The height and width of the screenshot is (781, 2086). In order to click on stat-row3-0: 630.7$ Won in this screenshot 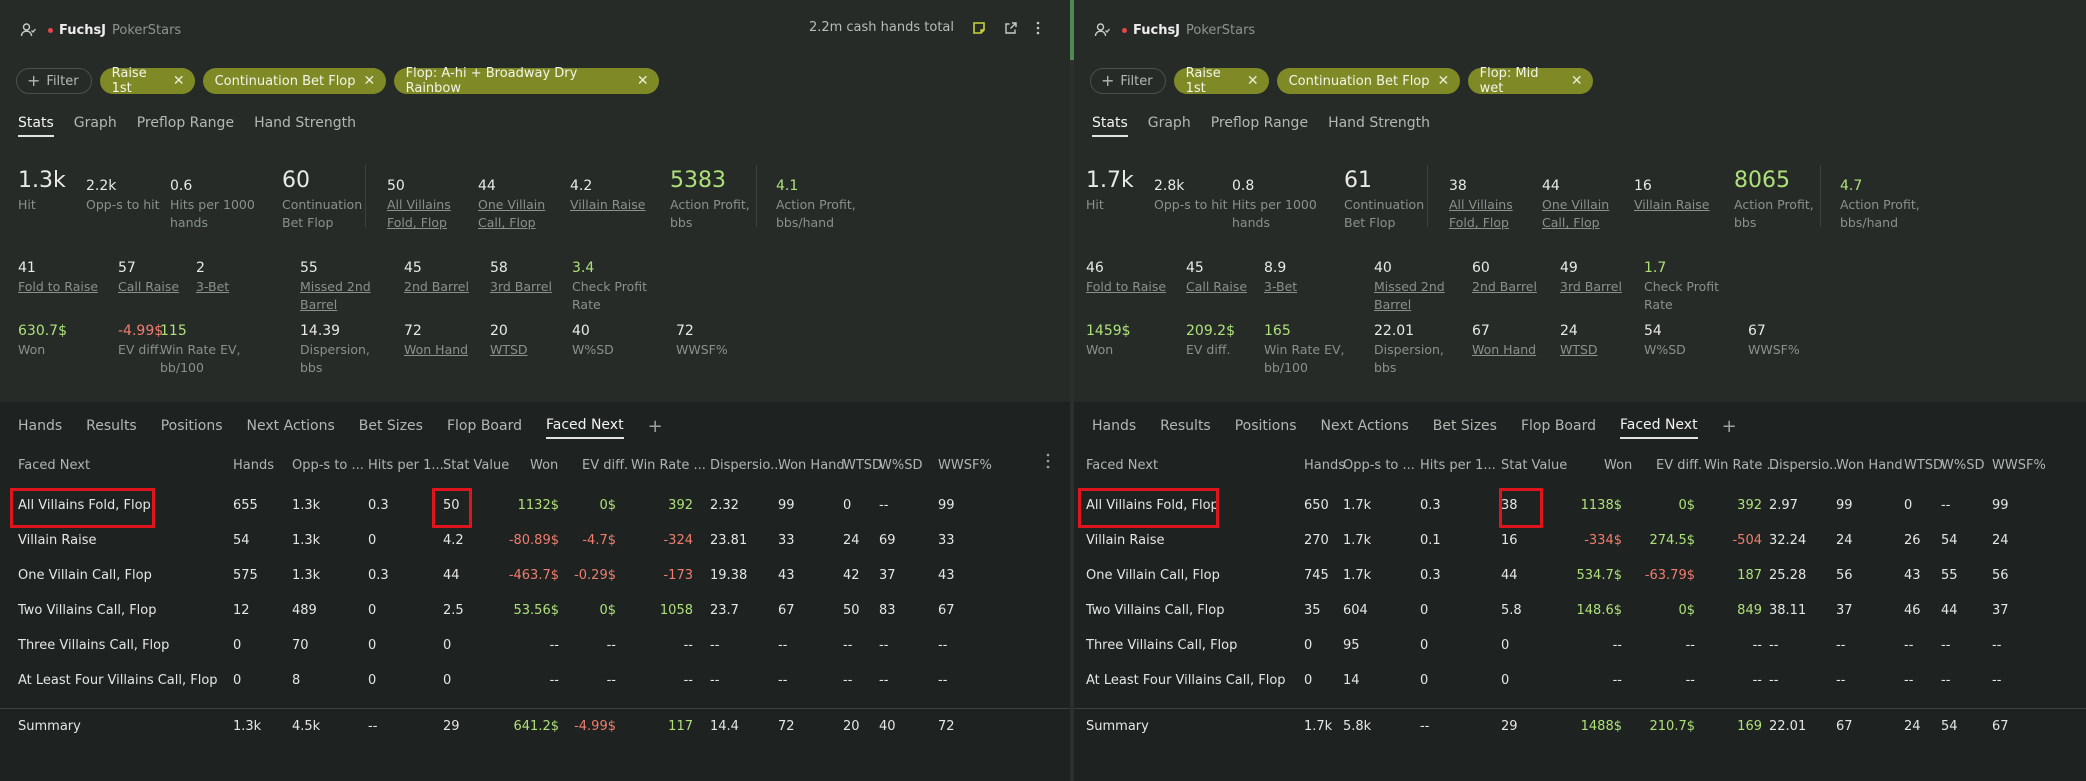, I will do `click(63, 340)`.